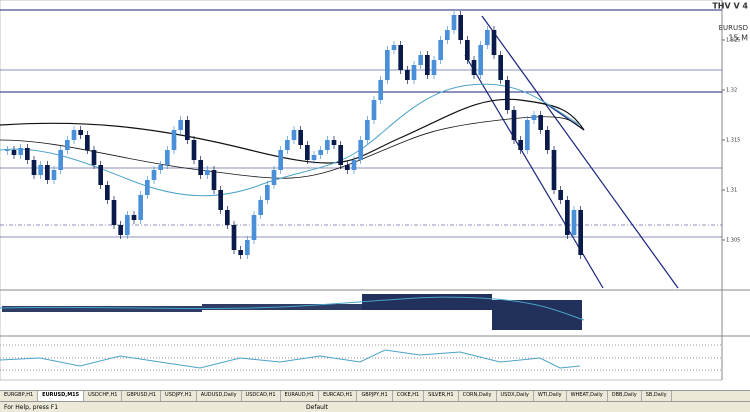 The image size is (750, 412). Describe the element at coordinates (409, 396) in the screenshot. I see `chart-tab: COKE,H1` at that location.